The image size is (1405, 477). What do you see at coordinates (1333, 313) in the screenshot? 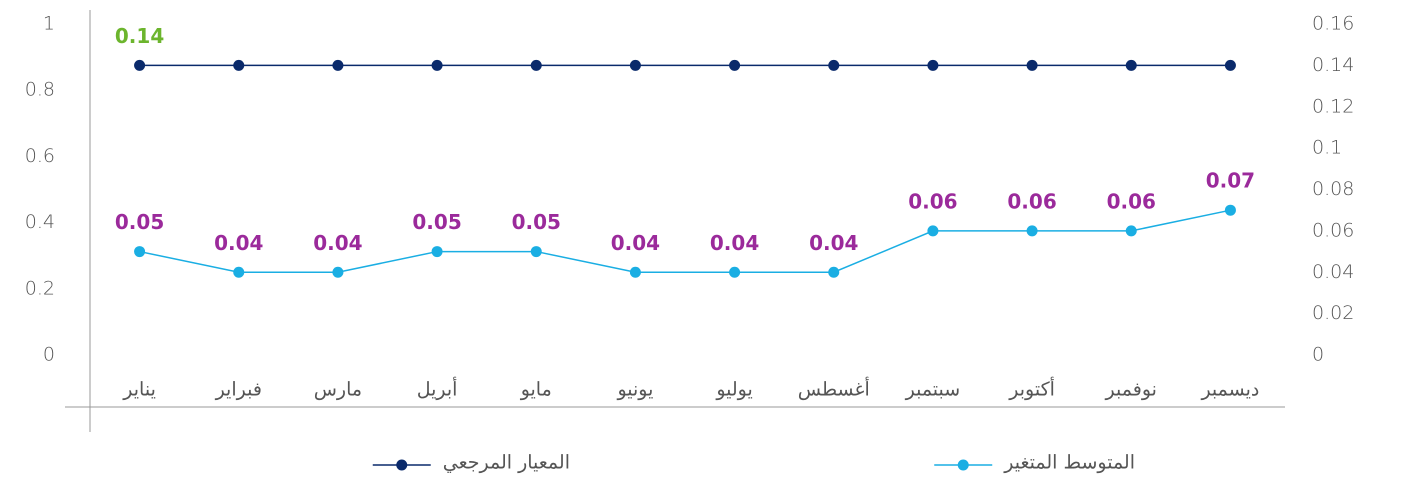
I see `y2-tick-label: 0.02` at bounding box center [1333, 313].